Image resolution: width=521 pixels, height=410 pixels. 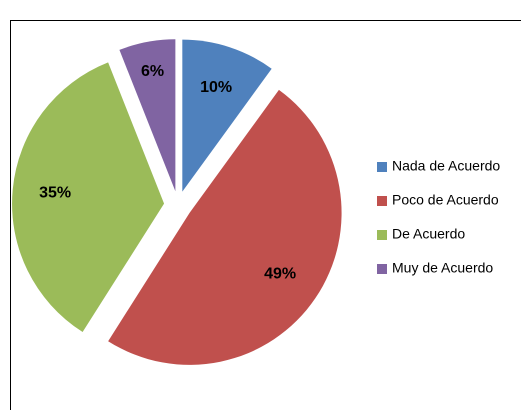 What do you see at coordinates (55, 193) in the screenshot?
I see `data-label: 35%` at bounding box center [55, 193].